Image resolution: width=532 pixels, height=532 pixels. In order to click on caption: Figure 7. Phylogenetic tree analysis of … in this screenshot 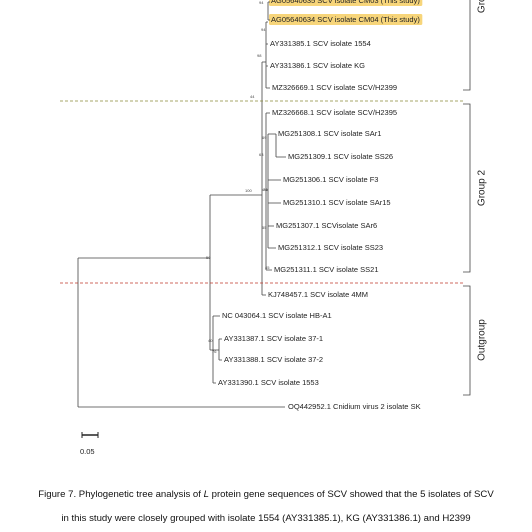, I will do `click(266, 494)`.